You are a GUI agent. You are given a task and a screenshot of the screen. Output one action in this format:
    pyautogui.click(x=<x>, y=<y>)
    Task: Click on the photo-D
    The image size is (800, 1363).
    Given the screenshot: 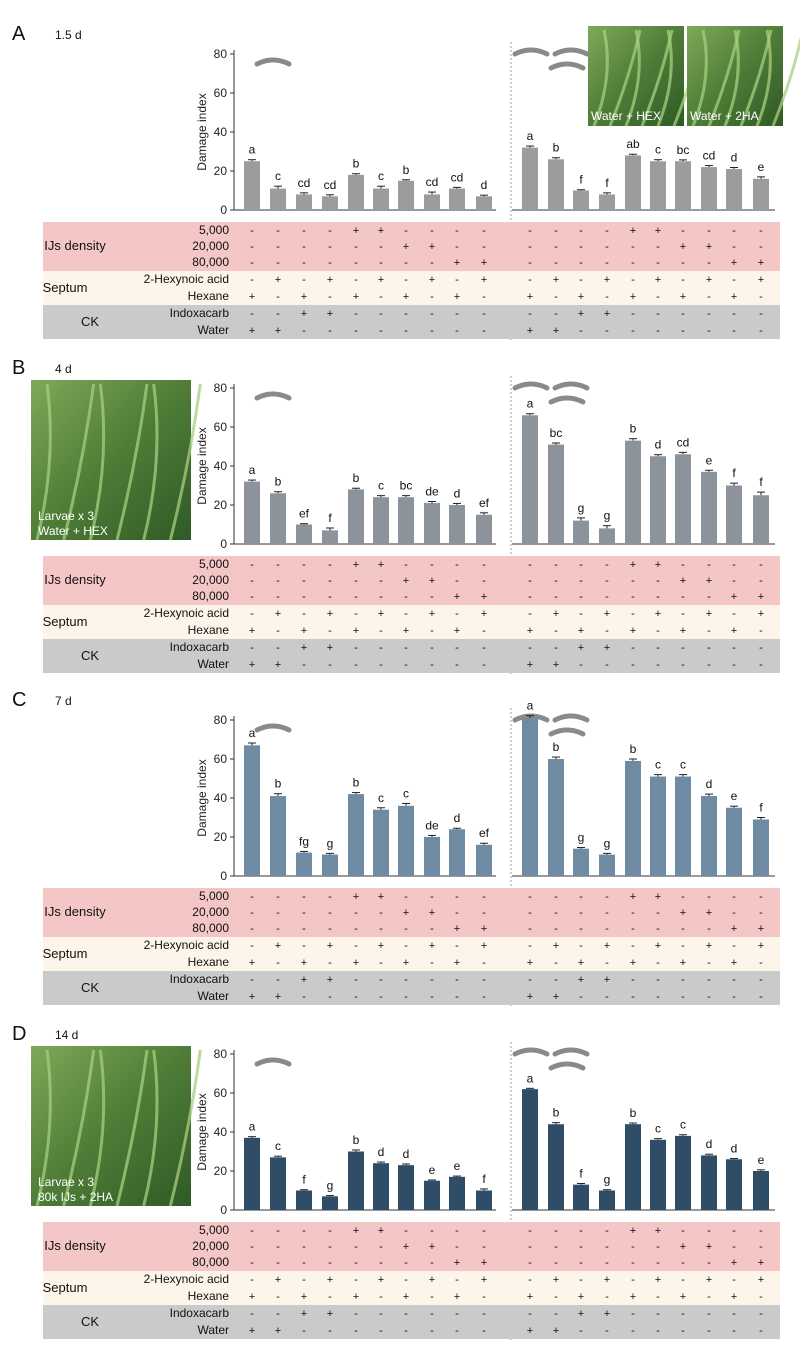 What is the action you would take?
    pyautogui.click(x=116, y=1126)
    